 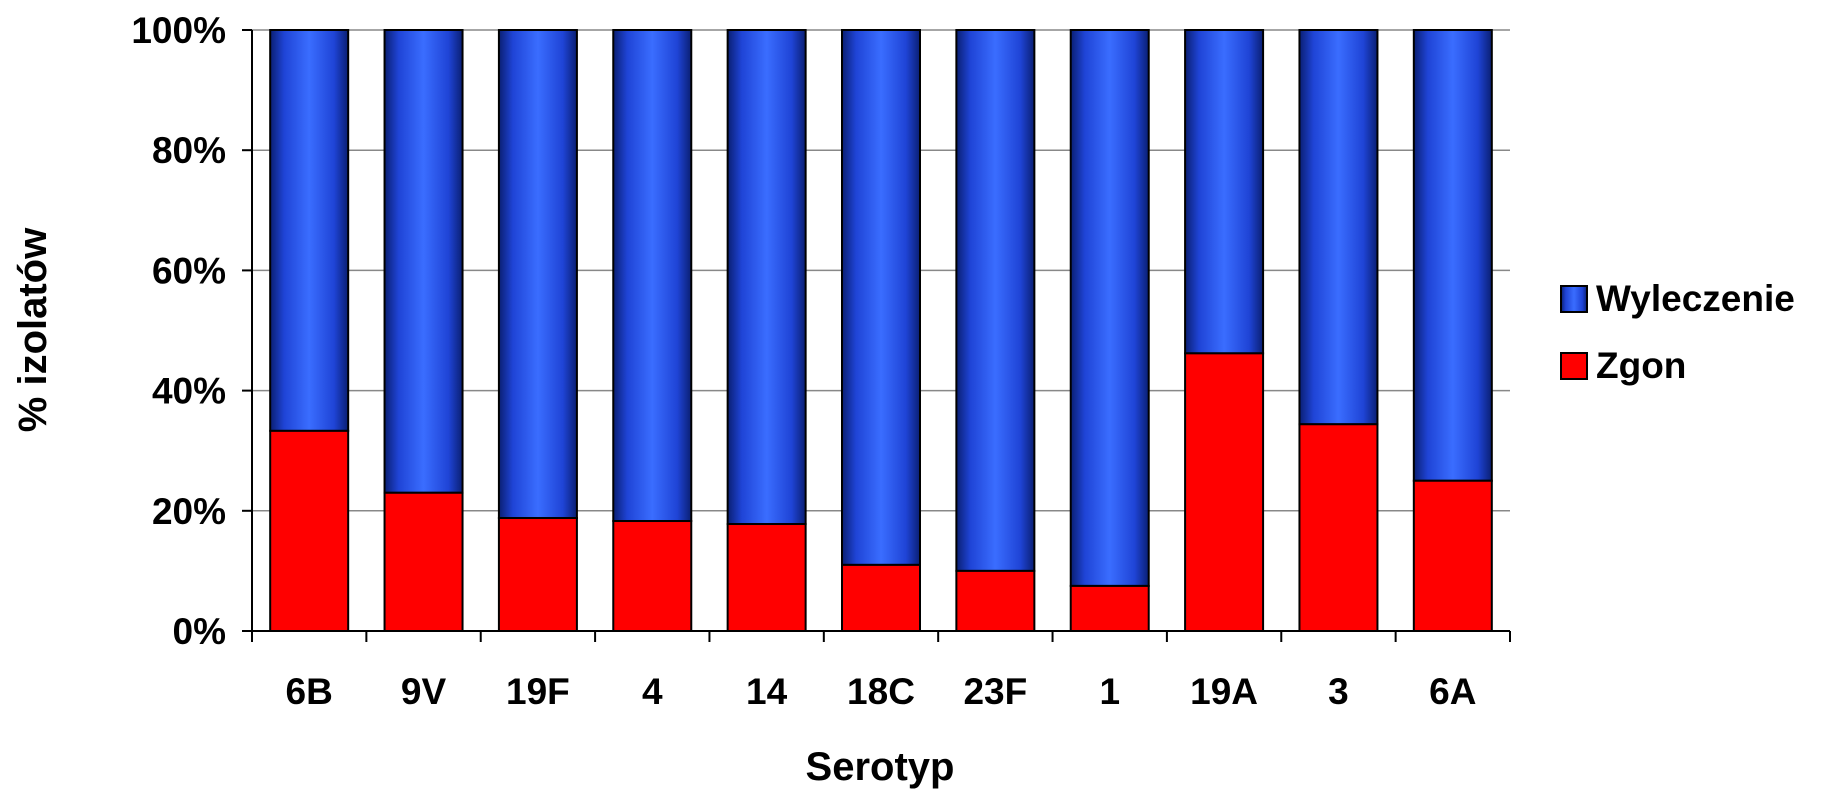 I want to click on legend-label-wyleczenie: Wyleczenie, so click(x=1695, y=298).